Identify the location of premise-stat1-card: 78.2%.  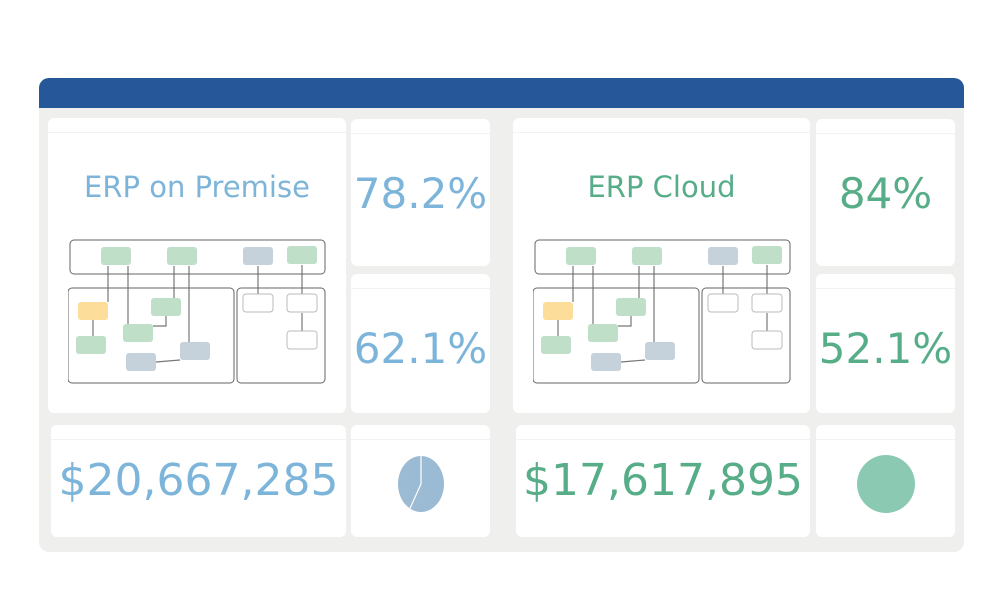
(420, 192).